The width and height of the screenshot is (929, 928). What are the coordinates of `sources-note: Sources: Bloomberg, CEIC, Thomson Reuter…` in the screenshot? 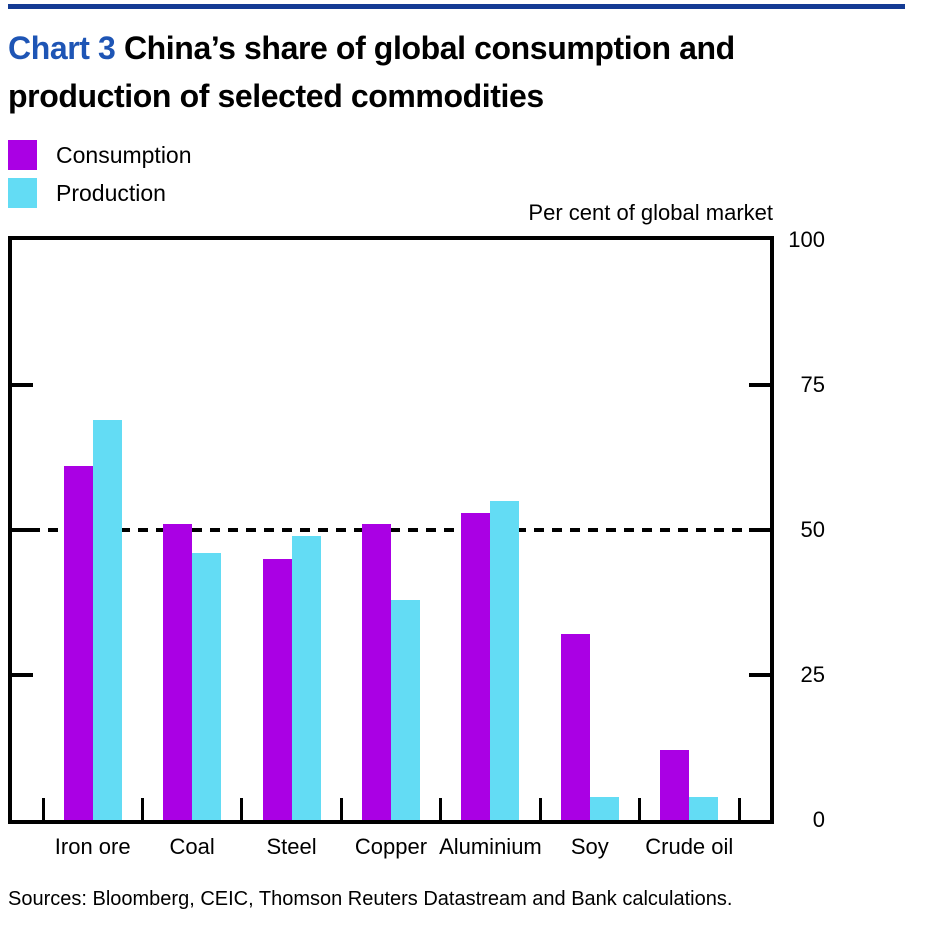 It's located at (370, 899).